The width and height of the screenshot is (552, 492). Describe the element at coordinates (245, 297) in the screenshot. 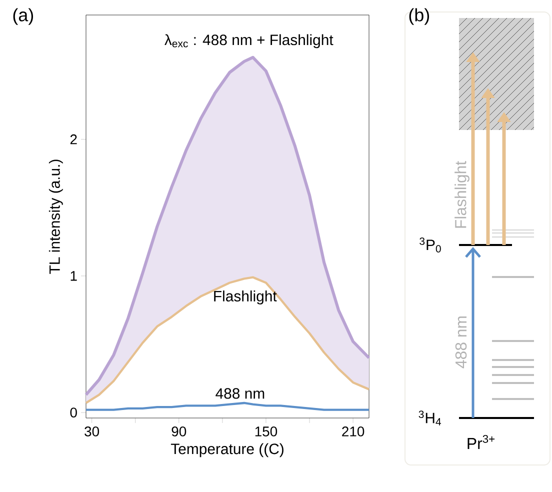

I see `series-label: Flashlight` at that location.